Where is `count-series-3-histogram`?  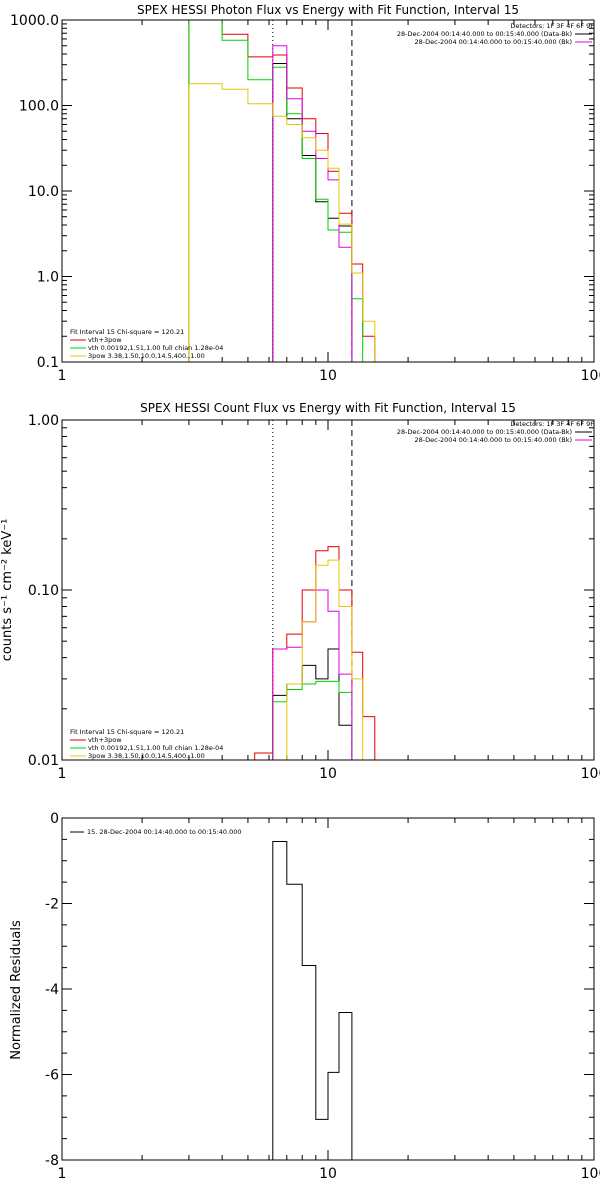
count-series-3-histogram is located at coordinates (312, 674).